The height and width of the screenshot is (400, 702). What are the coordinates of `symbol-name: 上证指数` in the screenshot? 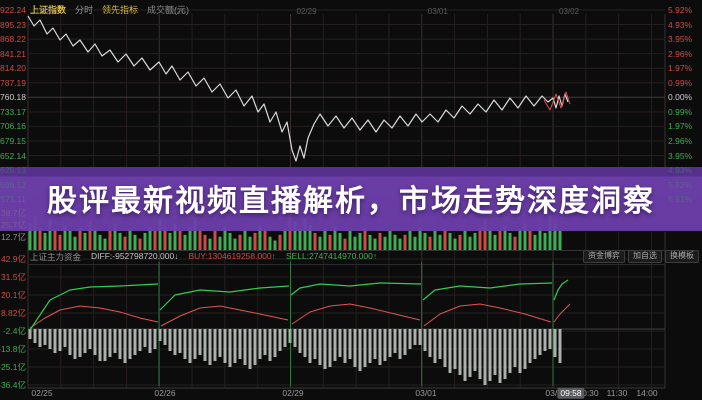 It's located at (48, 10).